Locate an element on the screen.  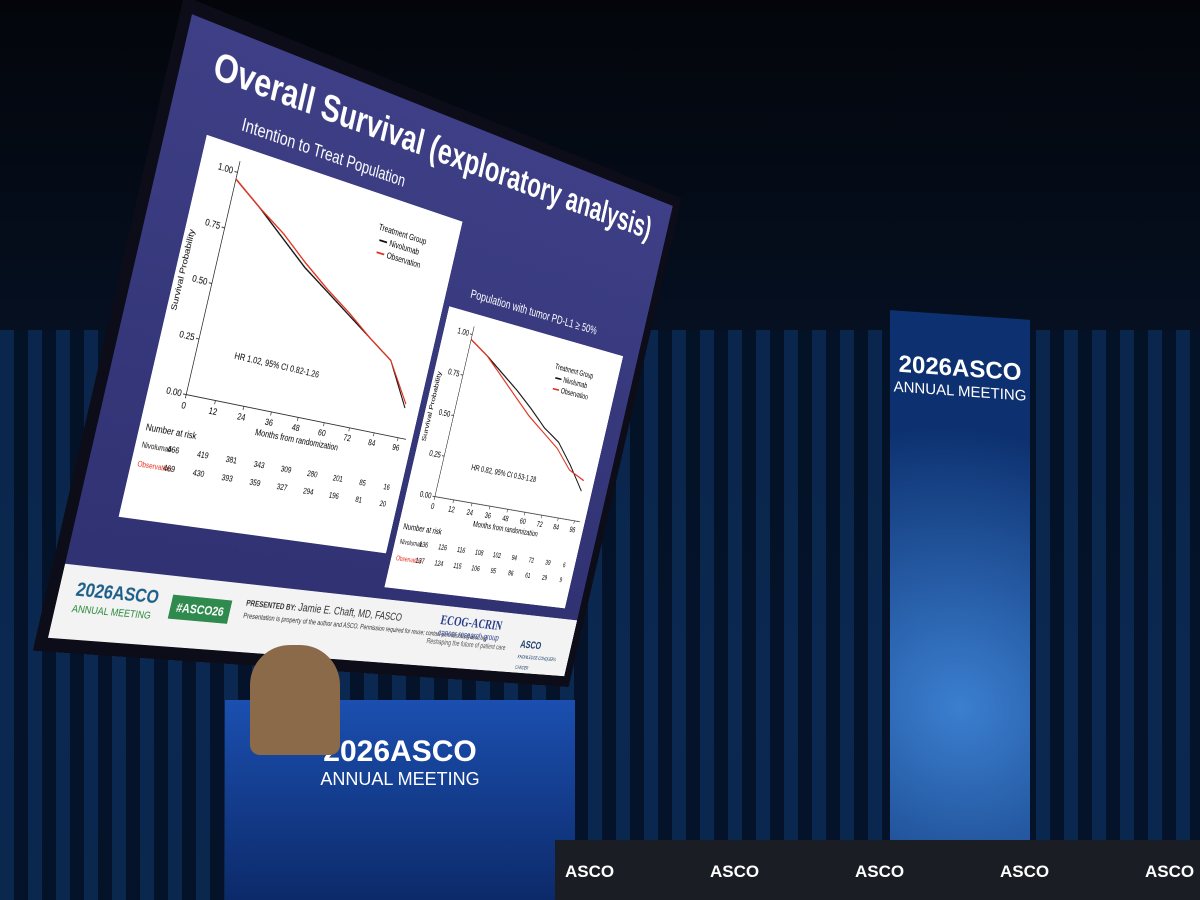
asco-name: ASCO is located at coordinates (531, 644).